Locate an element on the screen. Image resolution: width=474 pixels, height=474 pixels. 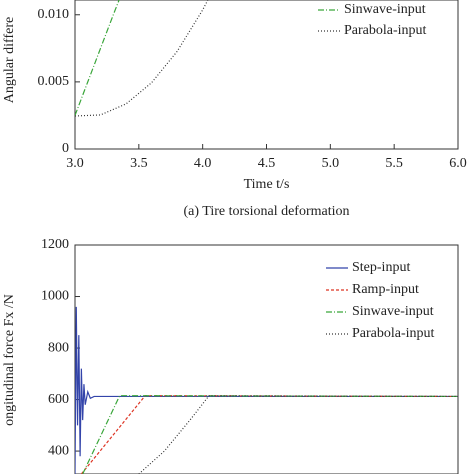
x-tick-label: 5.5 is located at coordinates (394, 163).